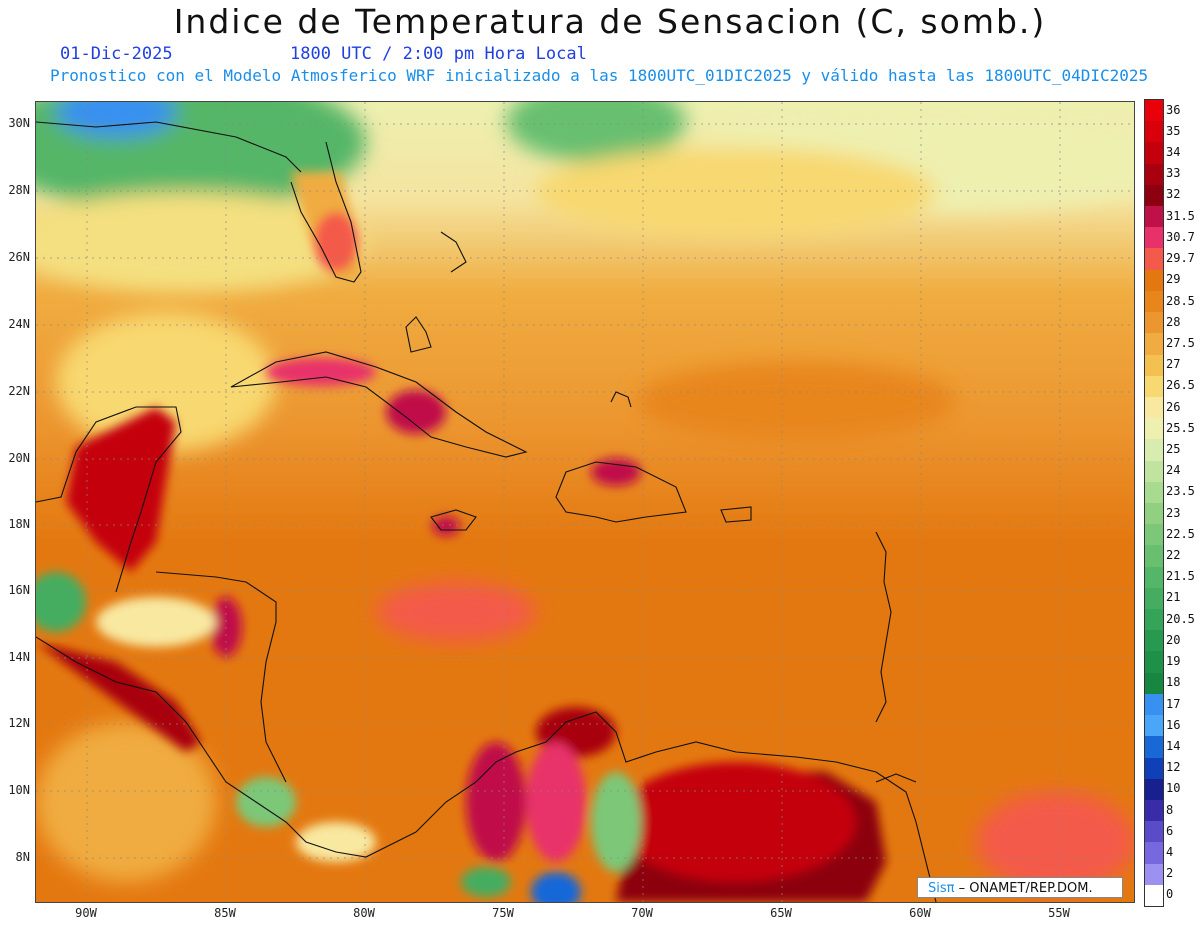  Describe the element at coordinates (1180, 258) in the screenshot. I see `color-scale-label: 29.7` at that location.